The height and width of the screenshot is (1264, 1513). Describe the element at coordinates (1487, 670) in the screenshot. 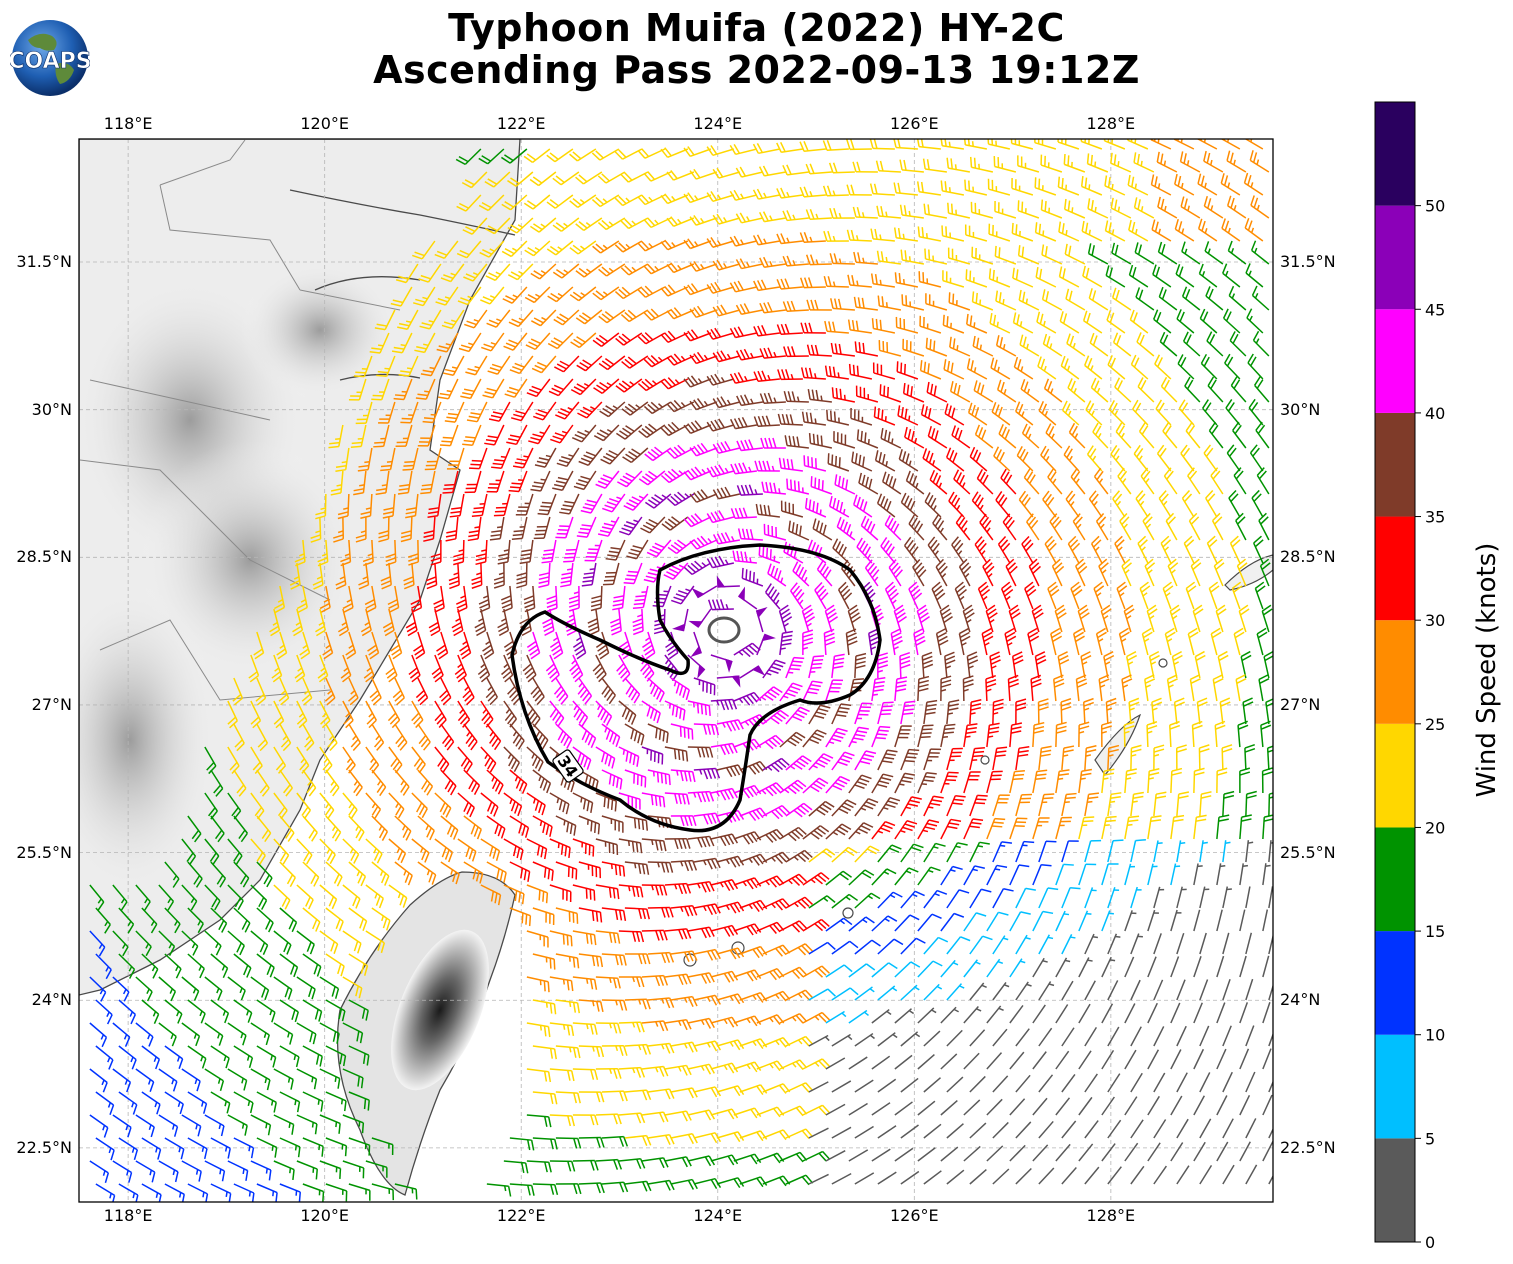

I see `colorbar-label: Wind Speed (knots)` at that location.